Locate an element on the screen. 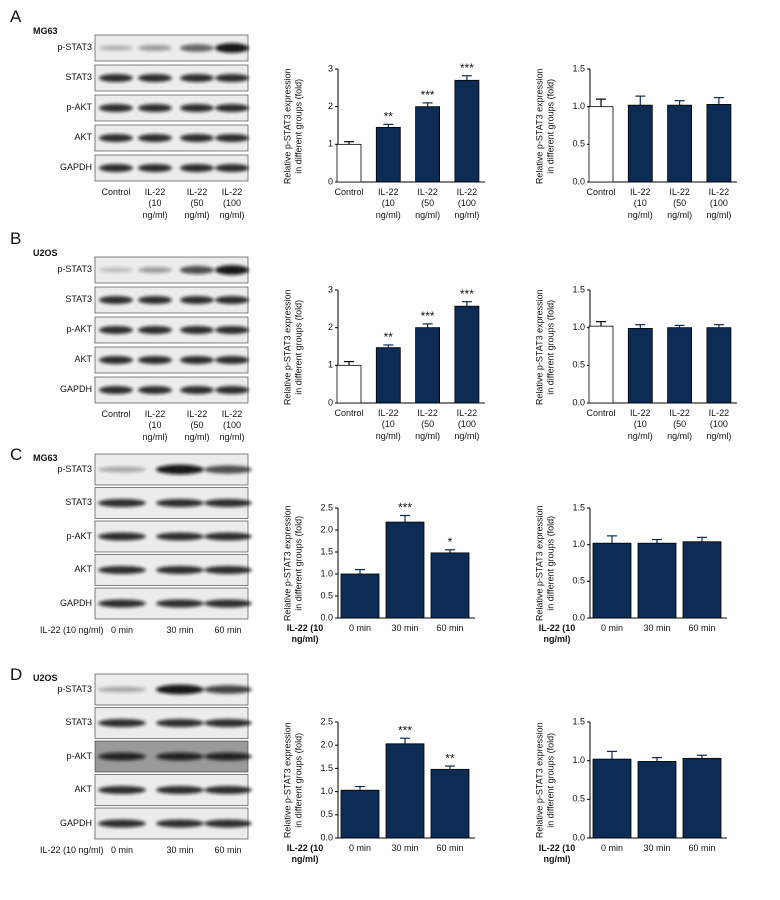 The height and width of the screenshot is (900, 780). lane-label: Control is located at coordinates (116, 414).